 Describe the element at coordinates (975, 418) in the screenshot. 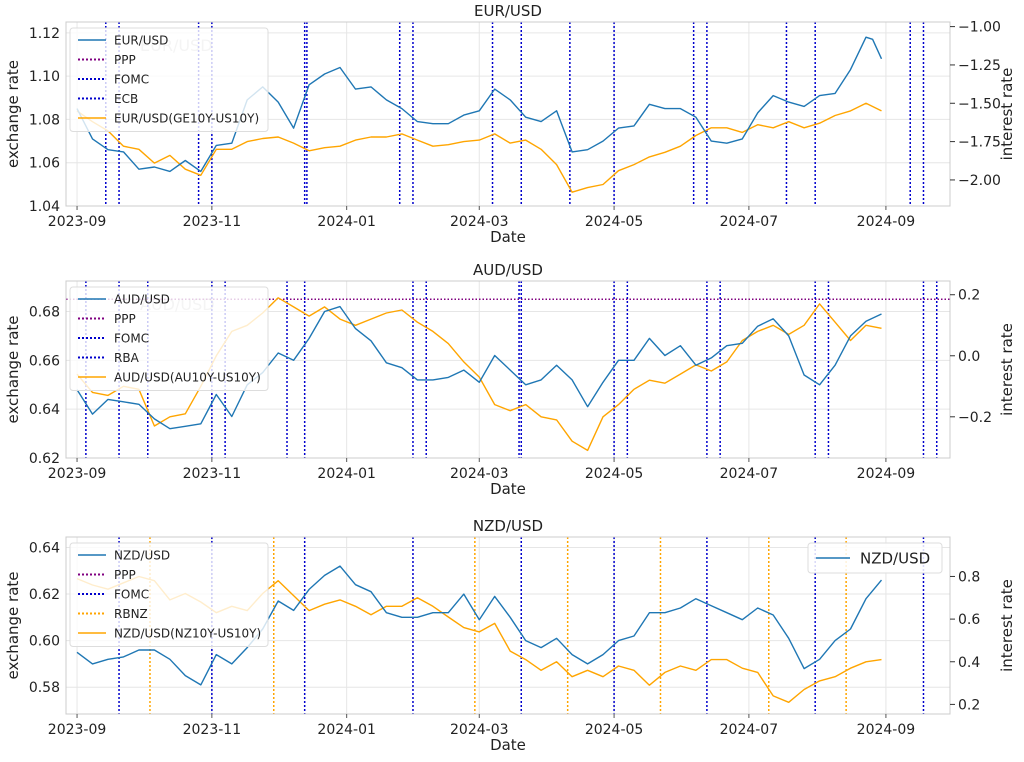

I see `y-right-tick-label: −0.2` at that location.